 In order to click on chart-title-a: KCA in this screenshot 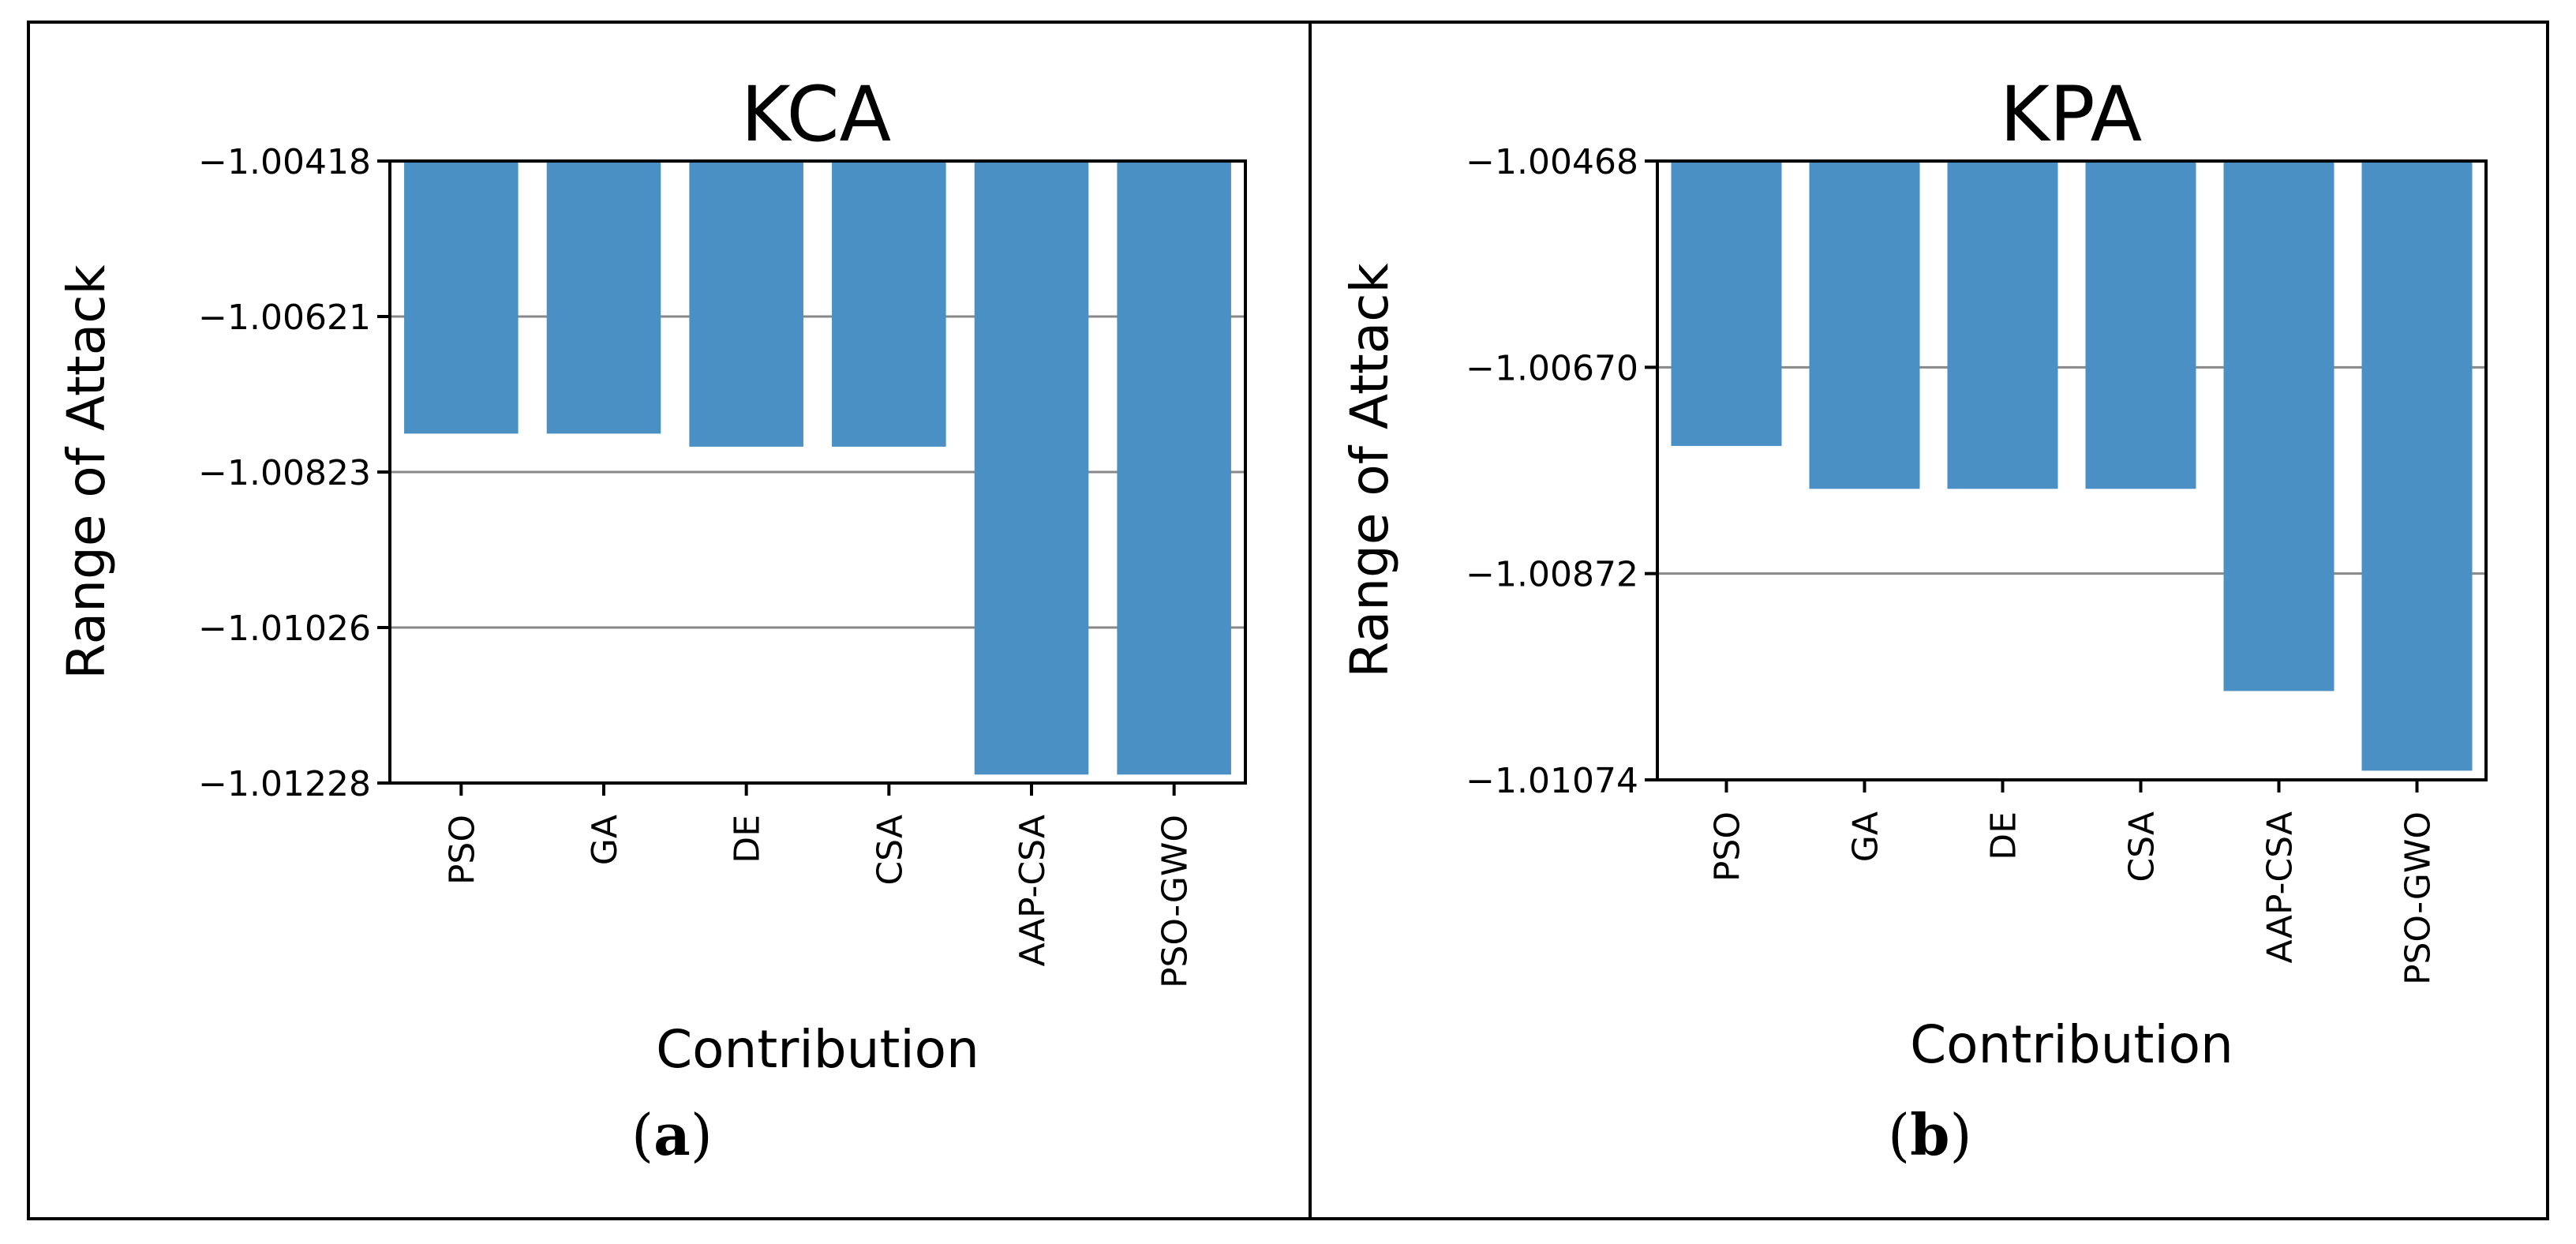, I will do `click(816, 114)`.